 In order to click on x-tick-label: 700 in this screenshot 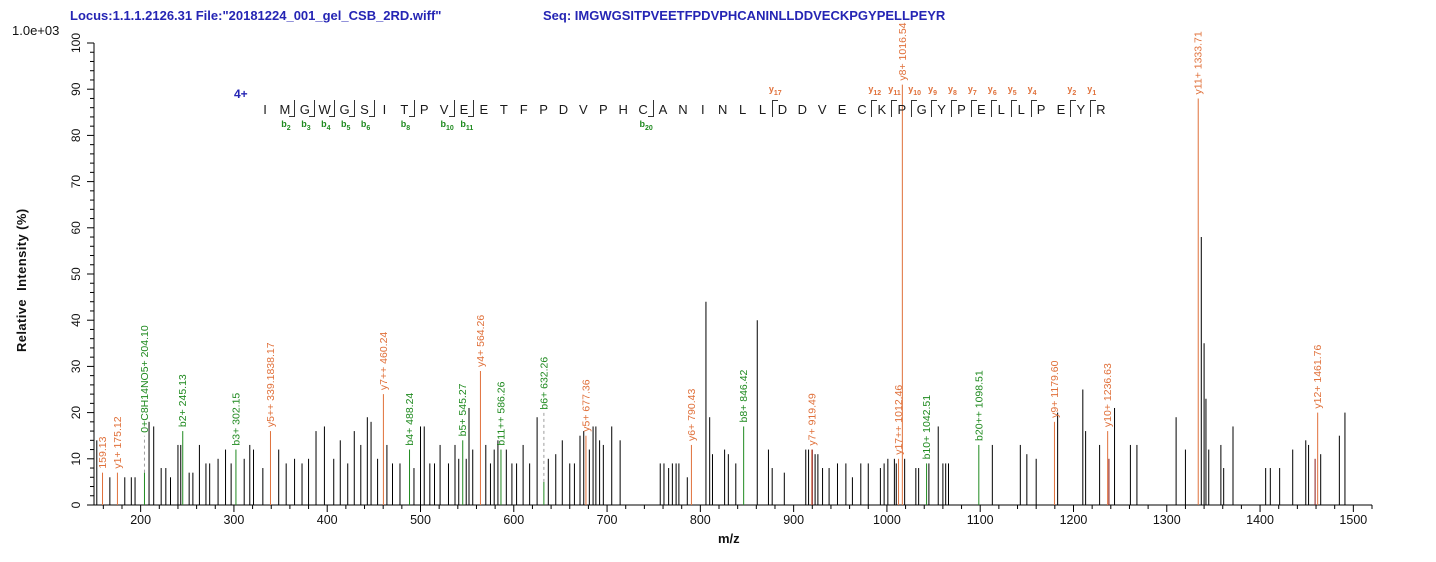, I will do `click(607, 520)`.